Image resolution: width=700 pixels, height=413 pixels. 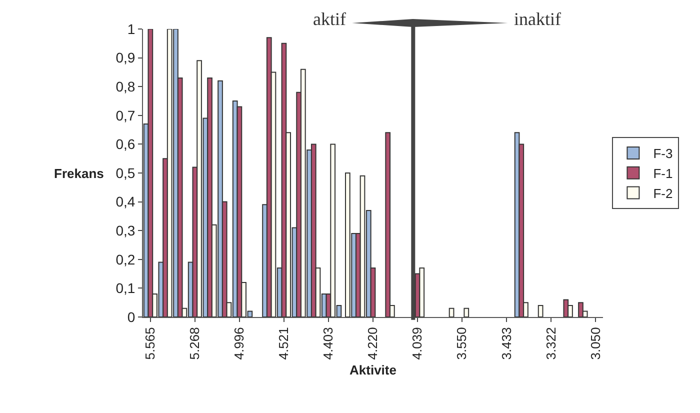 I want to click on y-tick-label: 0,7, so click(x=126, y=115).